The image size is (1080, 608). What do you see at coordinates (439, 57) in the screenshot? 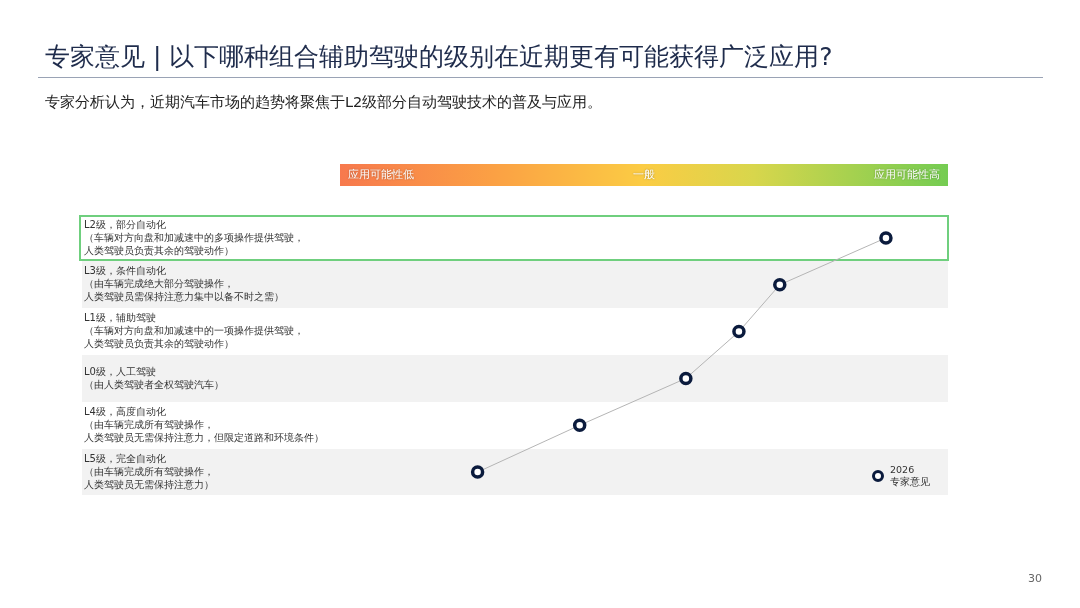
I see `chart-title: 专家意见 | 以下哪种组合辅助驾驶的级别在近期更有可能获得广泛应用?` at bounding box center [439, 57].